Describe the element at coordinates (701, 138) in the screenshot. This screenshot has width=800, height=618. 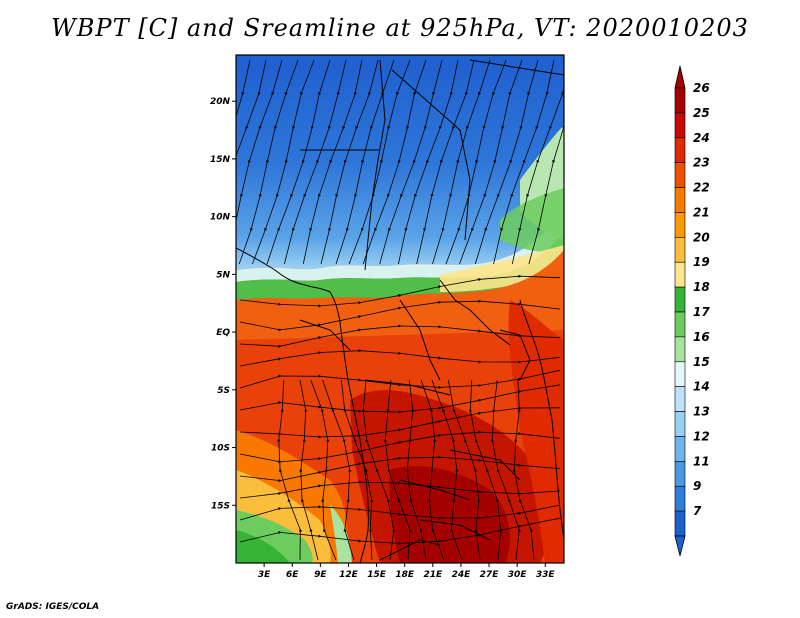
I see `colorbar-label: 24` at that location.